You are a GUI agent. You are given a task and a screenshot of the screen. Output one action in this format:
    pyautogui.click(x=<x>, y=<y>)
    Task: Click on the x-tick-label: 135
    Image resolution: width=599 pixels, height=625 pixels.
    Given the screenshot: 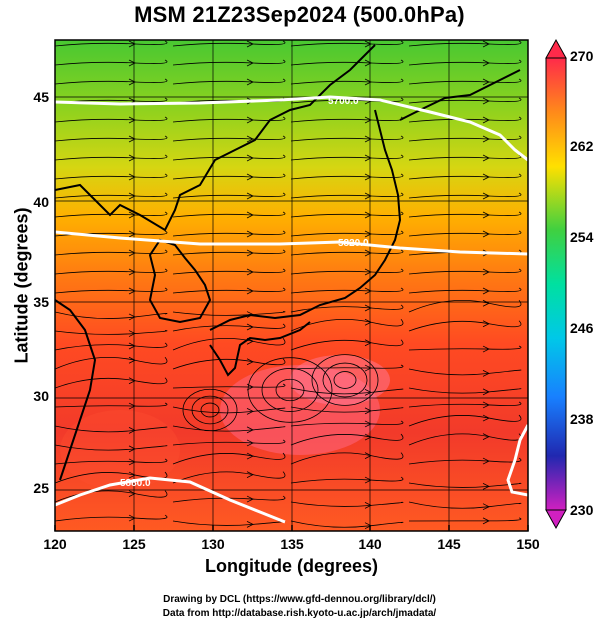 What is the action you would take?
    pyautogui.click(x=292, y=544)
    